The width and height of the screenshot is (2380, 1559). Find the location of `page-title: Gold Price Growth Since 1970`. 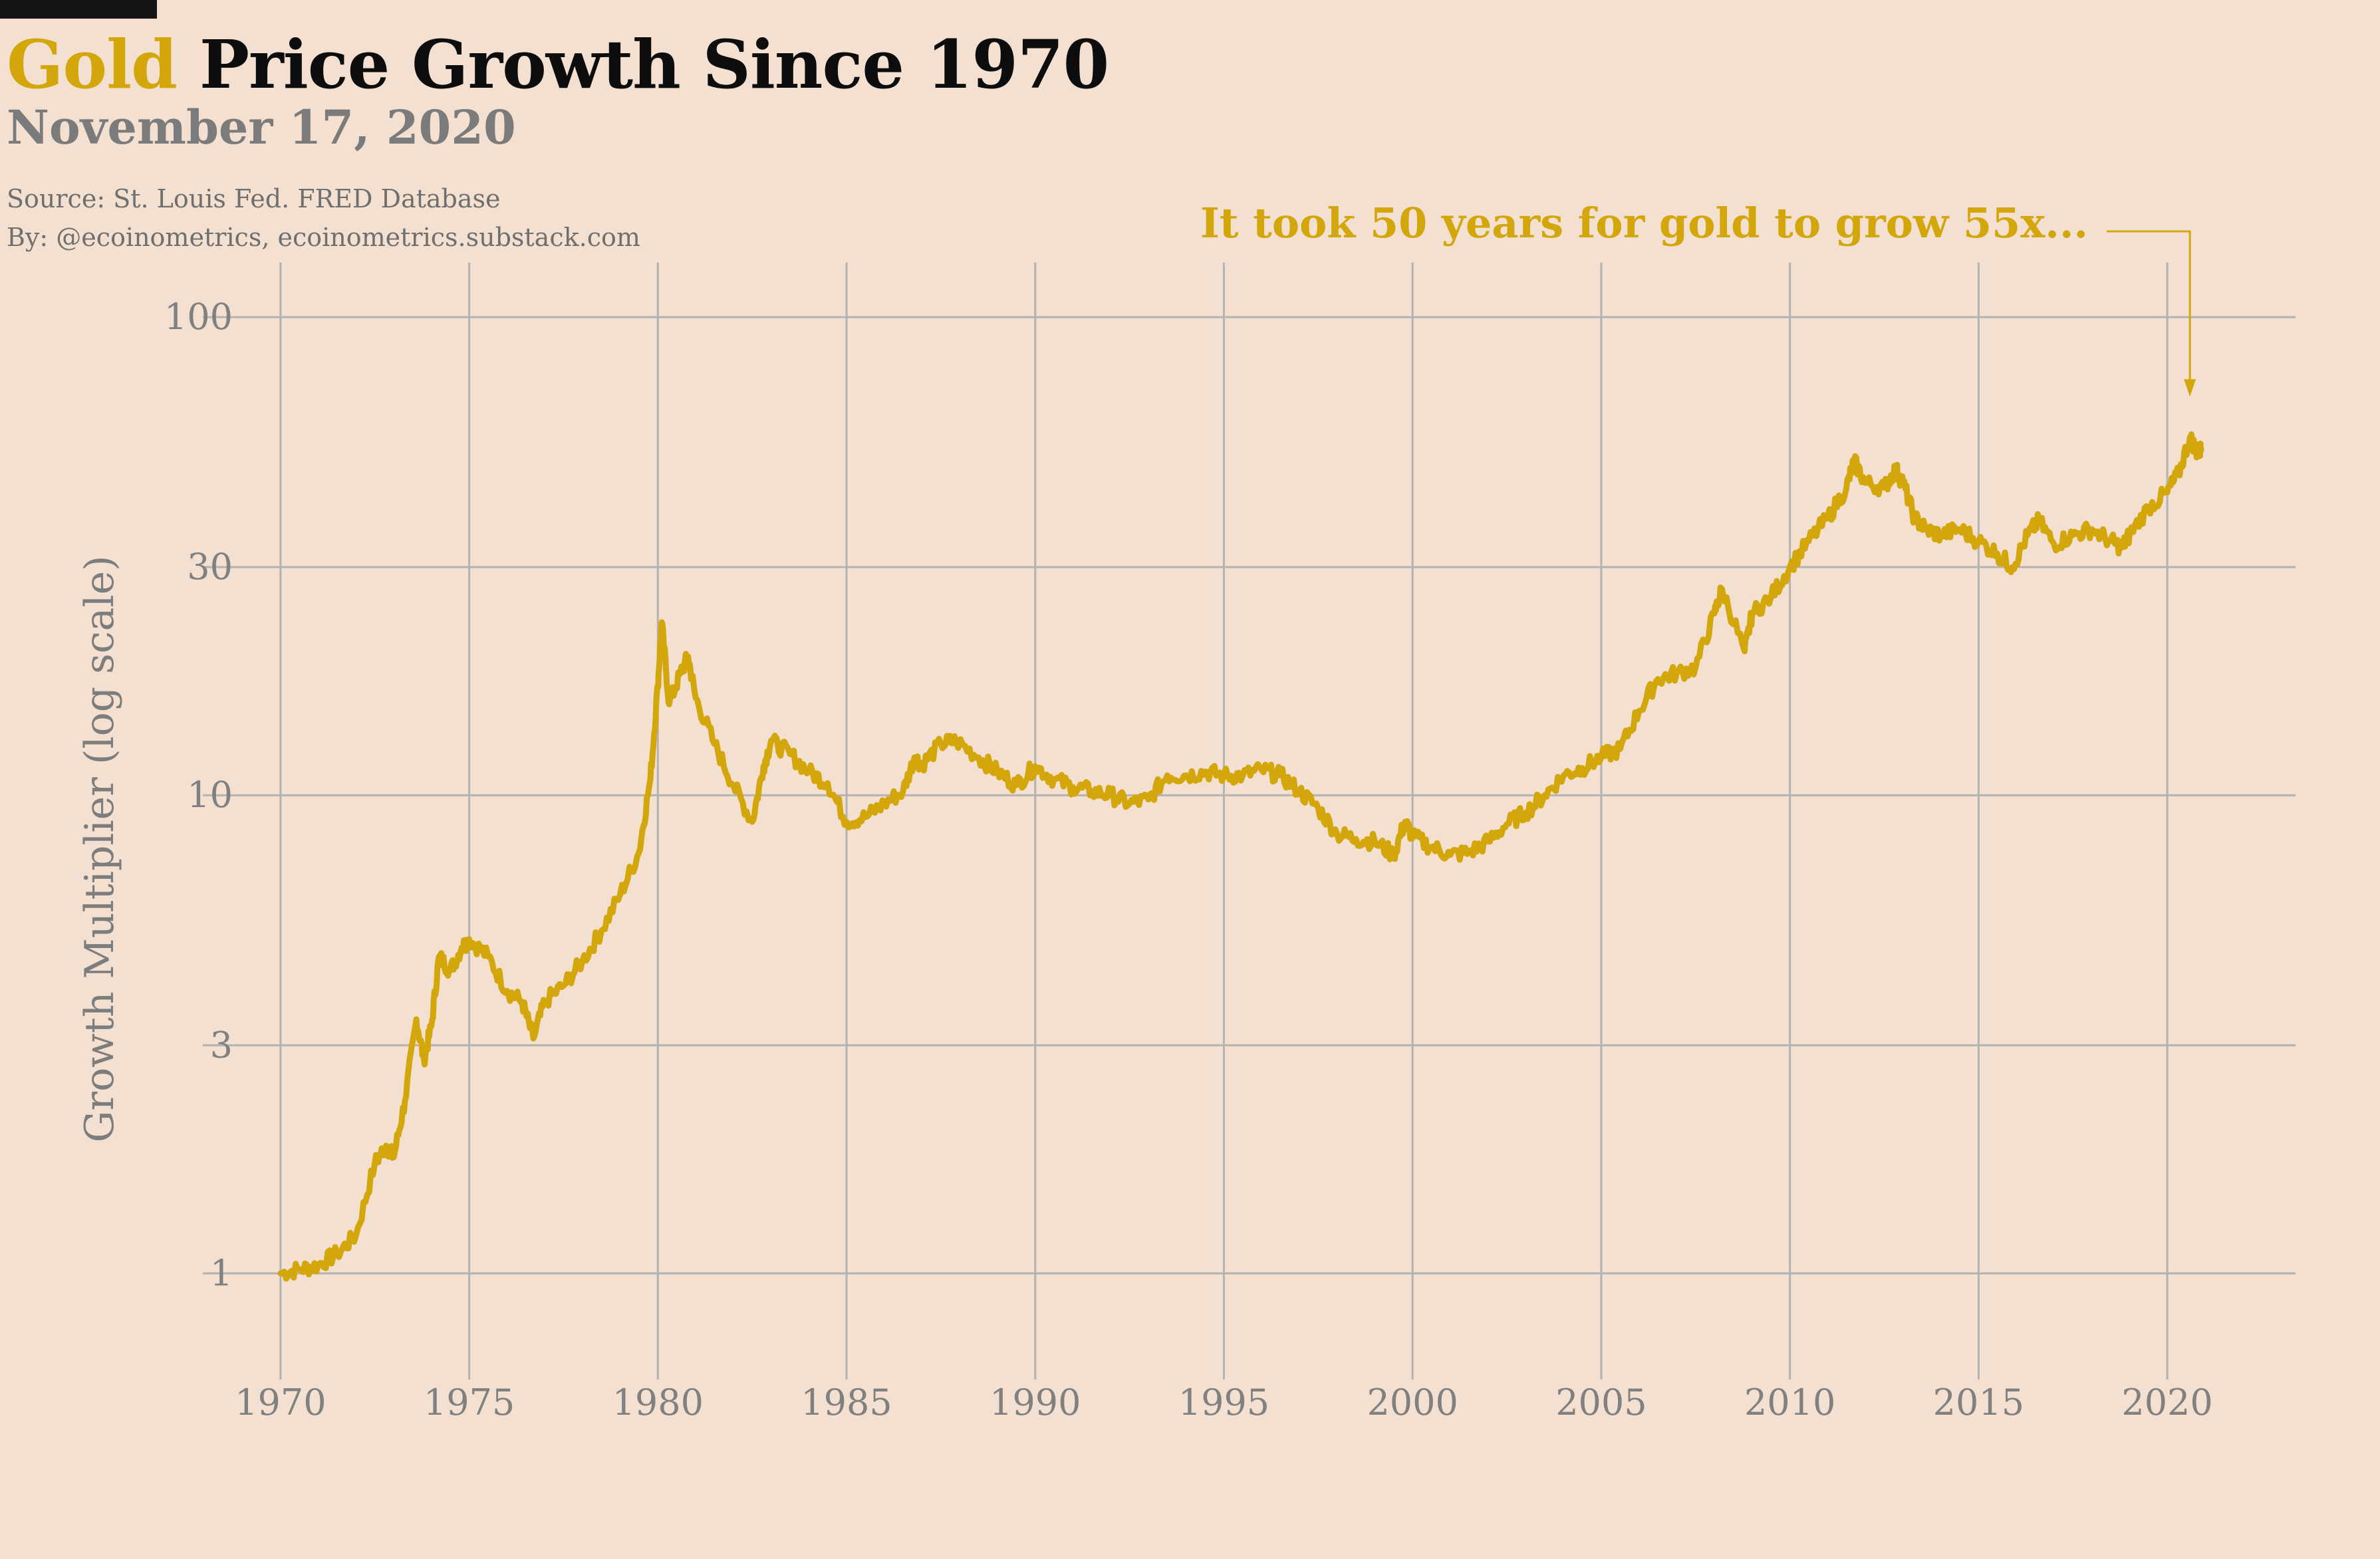

page-title: Gold Price Growth Since 1970 is located at coordinates (558, 64).